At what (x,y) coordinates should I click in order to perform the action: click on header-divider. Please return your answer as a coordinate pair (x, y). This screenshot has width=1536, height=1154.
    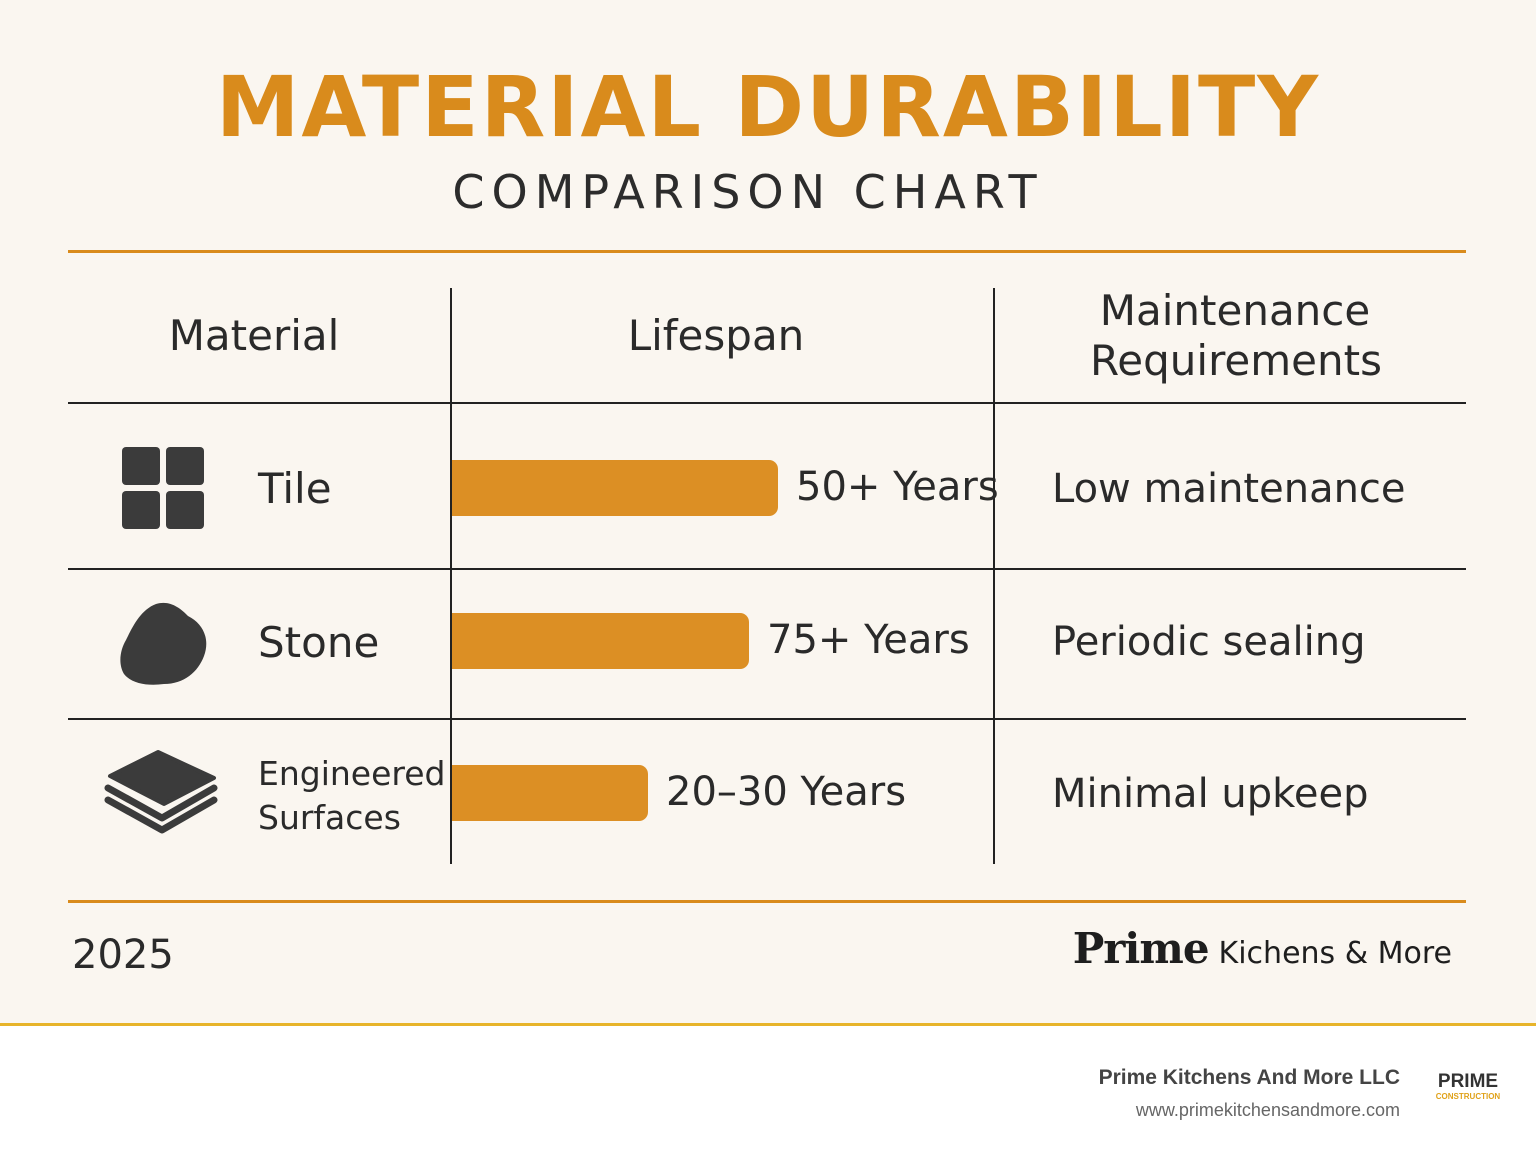
    Looking at the image, I should click on (767, 403).